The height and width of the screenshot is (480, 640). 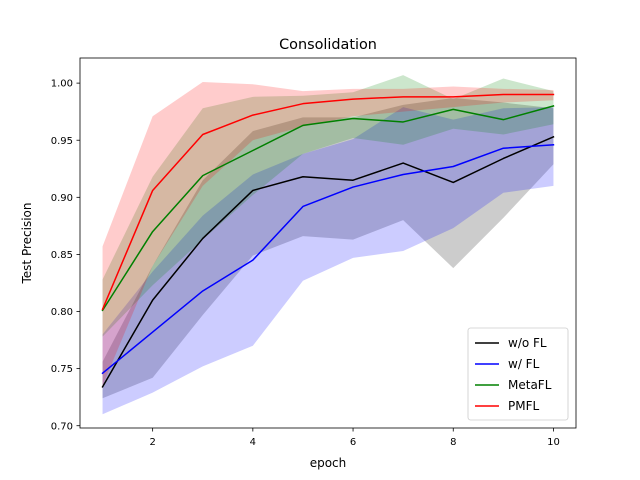 What do you see at coordinates (527, 343) in the screenshot?
I see `legend-label-0: w/o FL` at bounding box center [527, 343].